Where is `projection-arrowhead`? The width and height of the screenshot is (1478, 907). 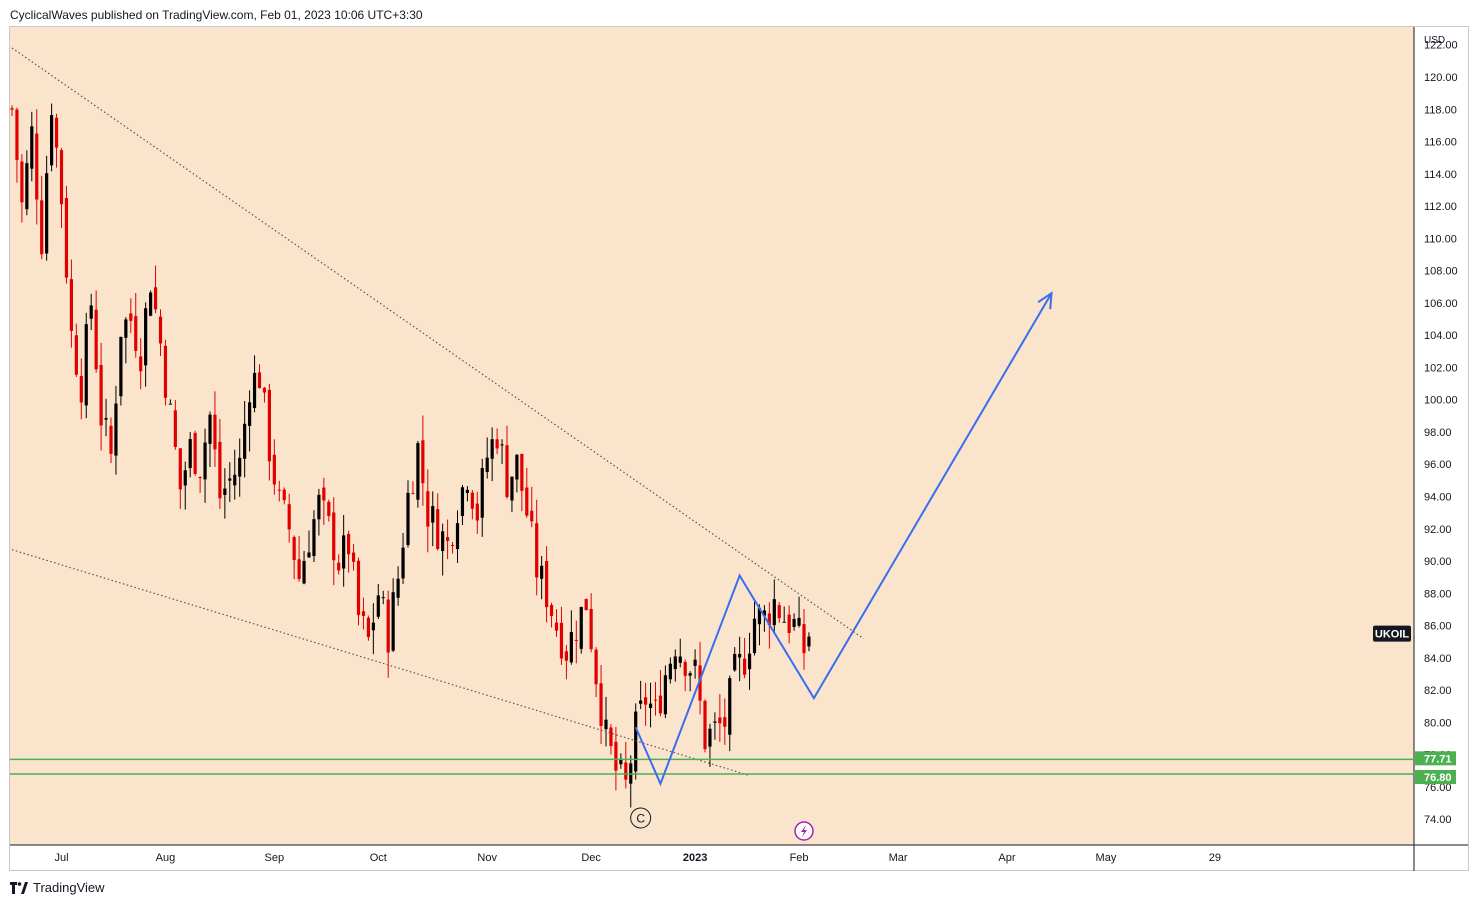
projection-arrowhead is located at coordinates (1045, 300).